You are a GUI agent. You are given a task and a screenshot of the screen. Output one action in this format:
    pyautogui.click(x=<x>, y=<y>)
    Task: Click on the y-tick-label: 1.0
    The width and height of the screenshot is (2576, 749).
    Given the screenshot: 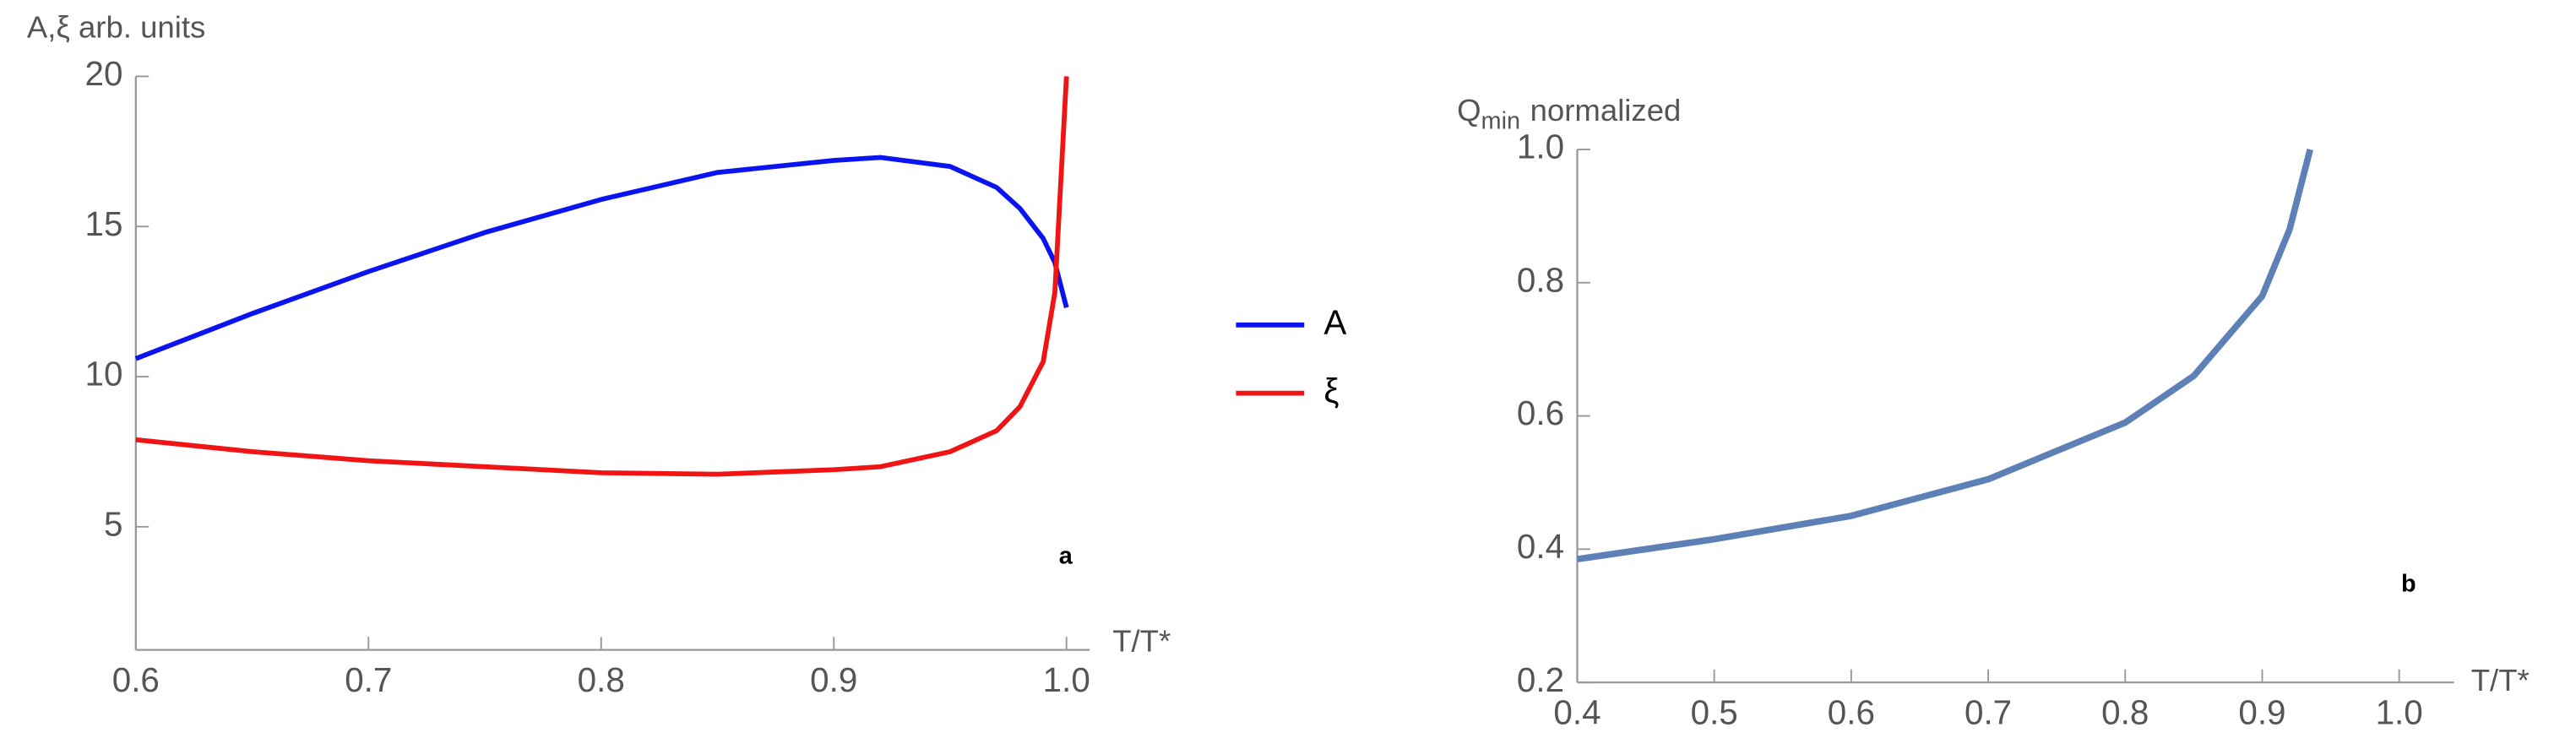 What is the action you would take?
    pyautogui.click(x=1540, y=147)
    